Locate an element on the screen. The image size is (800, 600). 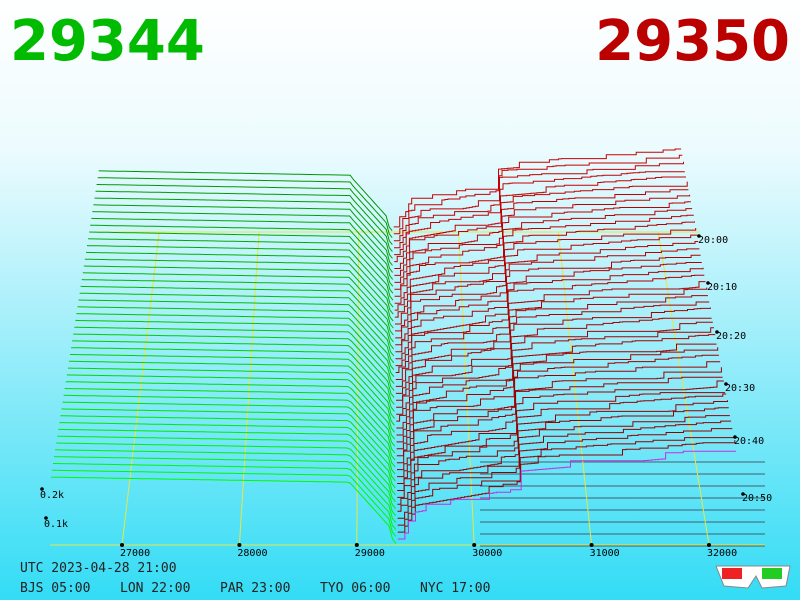
price-tick-label: 27000 is located at coordinates (135, 553).